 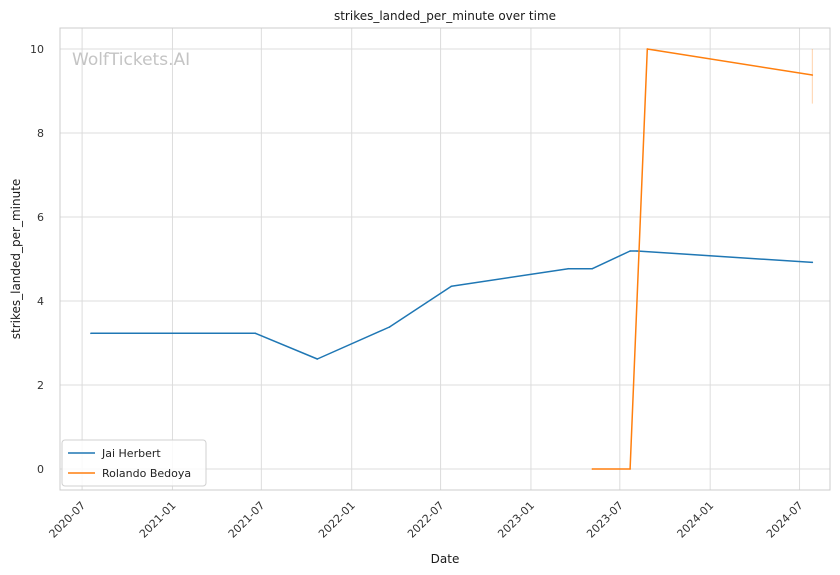 What do you see at coordinates (16, 259) in the screenshot?
I see `y-axis-title: strikes_landed_per_minute` at bounding box center [16, 259].